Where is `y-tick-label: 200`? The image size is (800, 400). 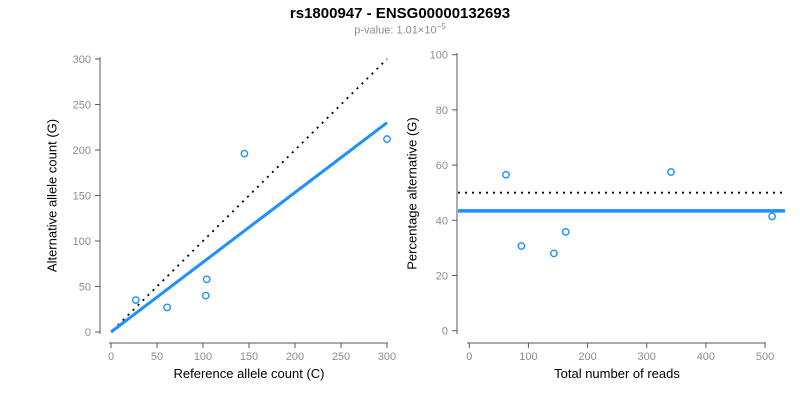
y-tick-label: 200 is located at coordinates (82, 151).